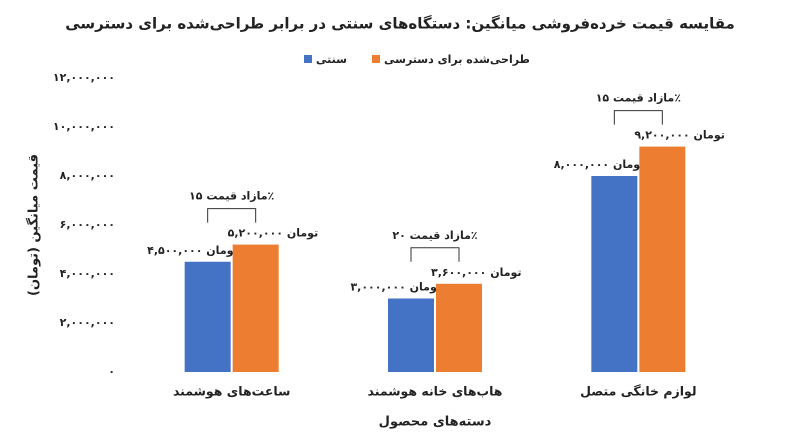 Image resolution: width=800 pixels, height=447 pixels. I want to click on y-tick-label: ۴,۰۰۰,۰۰۰, so click(87, 273).